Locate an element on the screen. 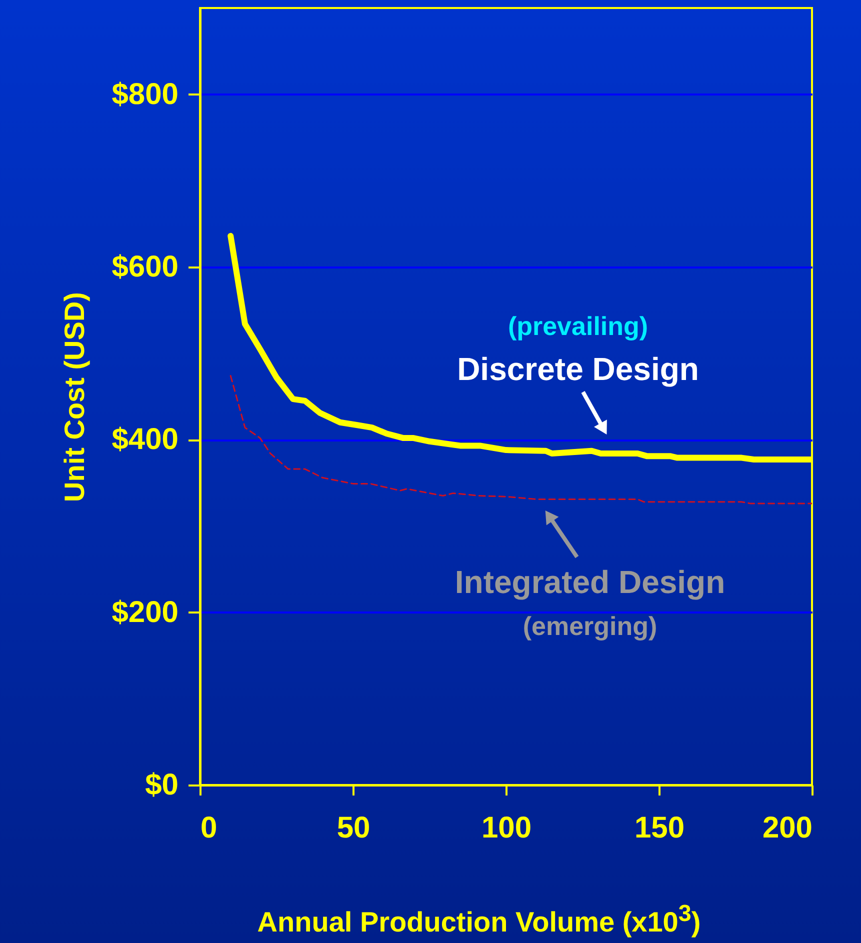  annotation: (prevailing) is located at coordinates (578, 326).